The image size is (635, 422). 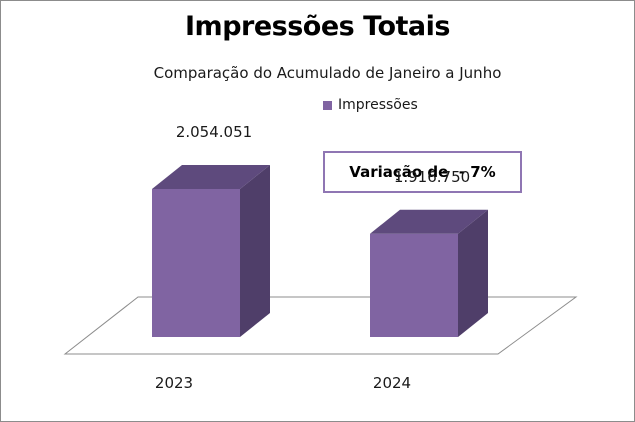 What do you see at coordinates (392, 383) in the screenshot?
I see `category-label-2024: 2024` at bounding box center [392, 383].